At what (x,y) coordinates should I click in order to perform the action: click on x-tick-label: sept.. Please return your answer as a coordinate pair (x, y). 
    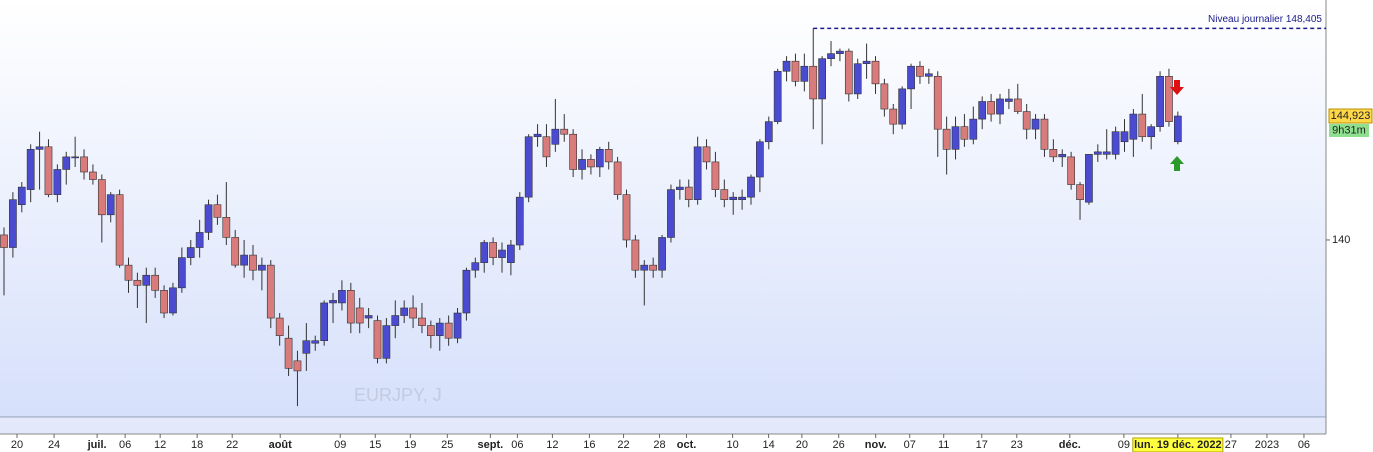
    Looking at the image, I should click on (491, 445).